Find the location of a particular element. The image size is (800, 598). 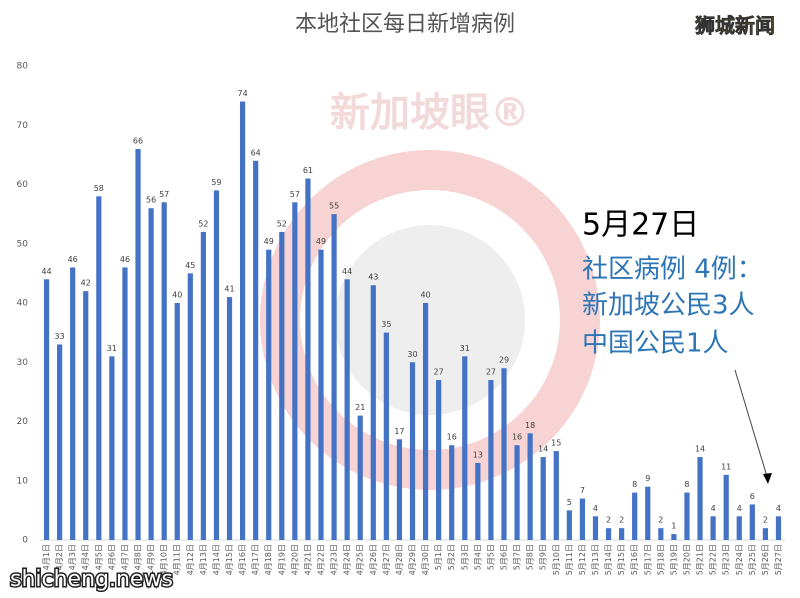

x-tick-label: 5月1日 is located at coordinates (438, 557).